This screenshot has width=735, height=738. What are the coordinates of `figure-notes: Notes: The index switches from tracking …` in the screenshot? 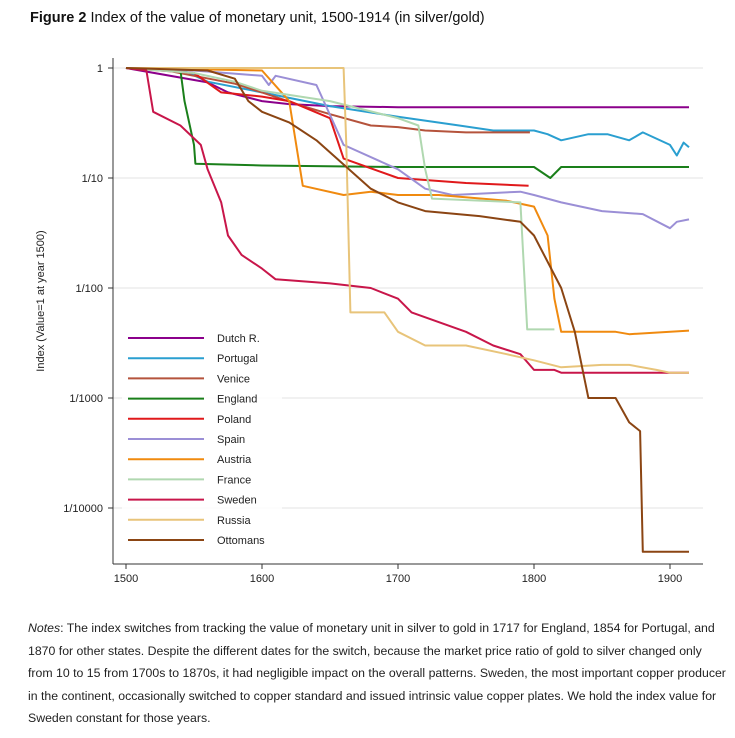 It's located at (378, 673).